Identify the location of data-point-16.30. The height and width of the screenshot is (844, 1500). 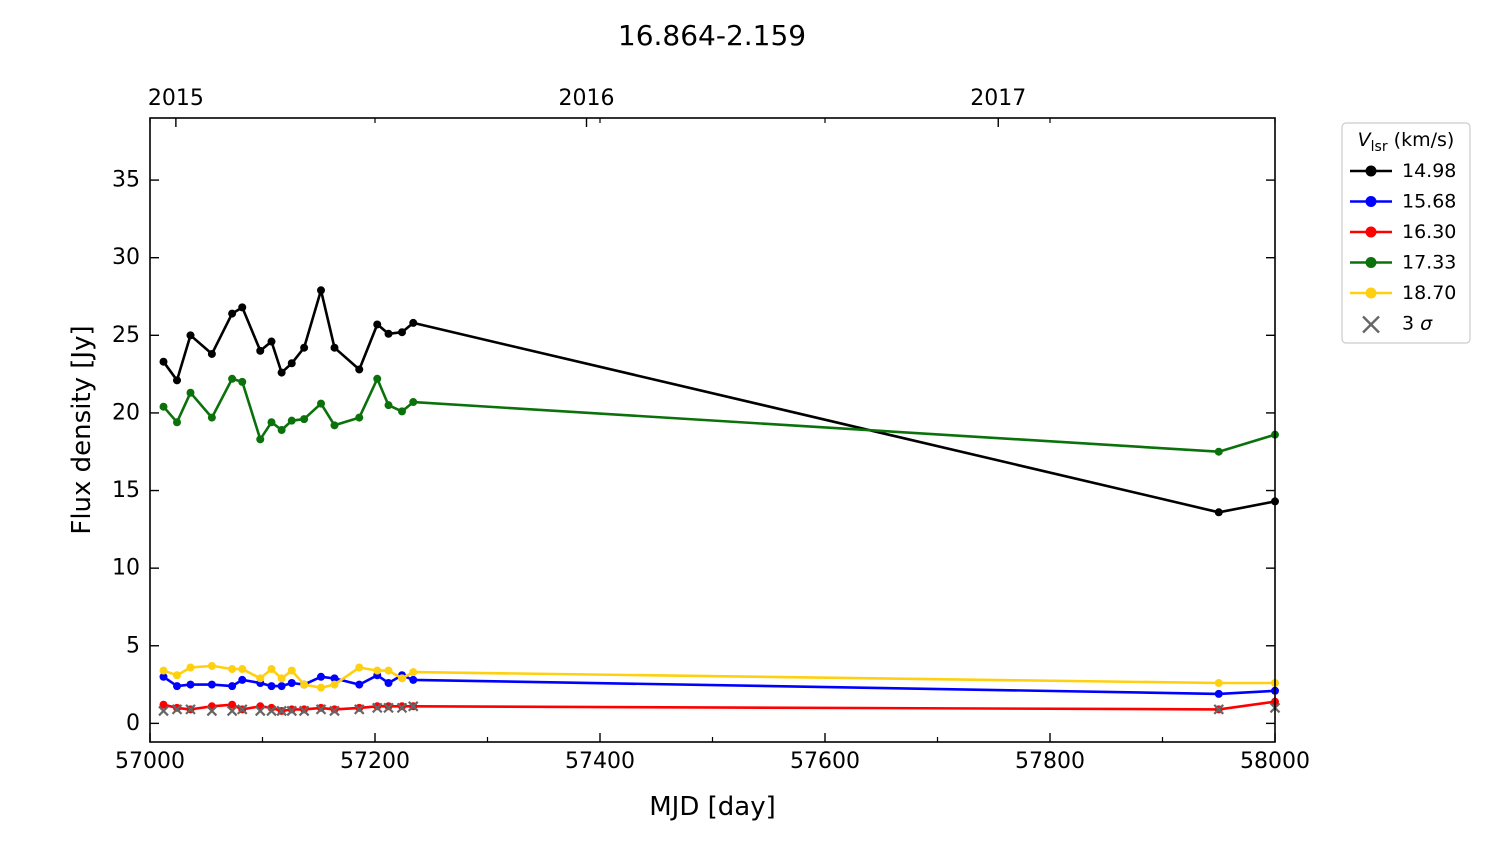
(232, 704).